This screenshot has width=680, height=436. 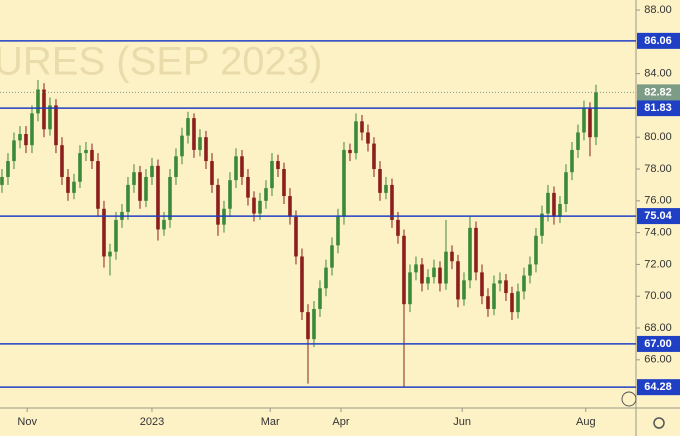 What do you see at coordinates (658, 169) in the screenshot?
I see `y-tick-label: 78.00` at bounding box center [658, 169].